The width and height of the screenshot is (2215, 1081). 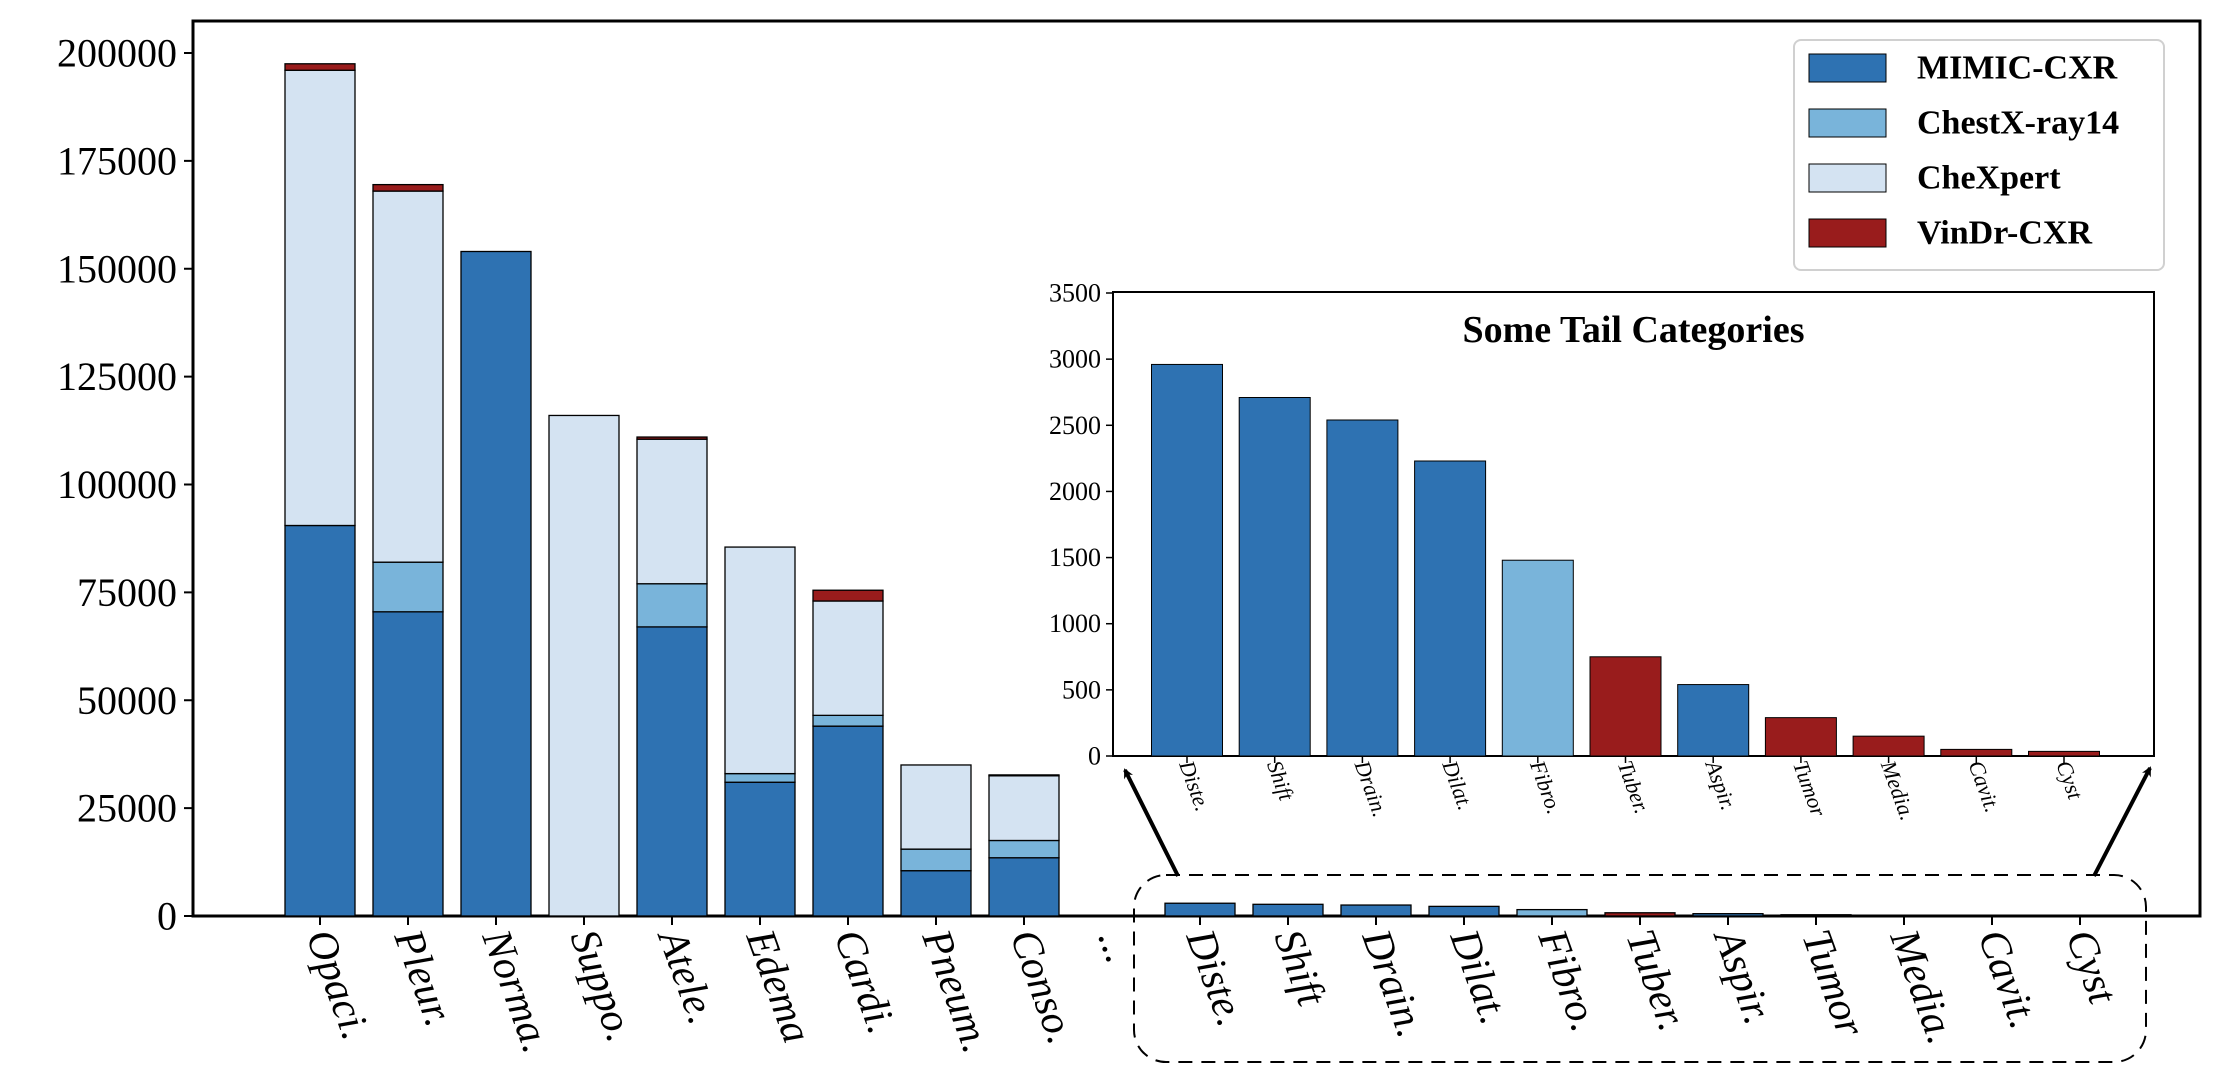 I want to click on y-tick-label: 100000, so click(x=117, y=484).